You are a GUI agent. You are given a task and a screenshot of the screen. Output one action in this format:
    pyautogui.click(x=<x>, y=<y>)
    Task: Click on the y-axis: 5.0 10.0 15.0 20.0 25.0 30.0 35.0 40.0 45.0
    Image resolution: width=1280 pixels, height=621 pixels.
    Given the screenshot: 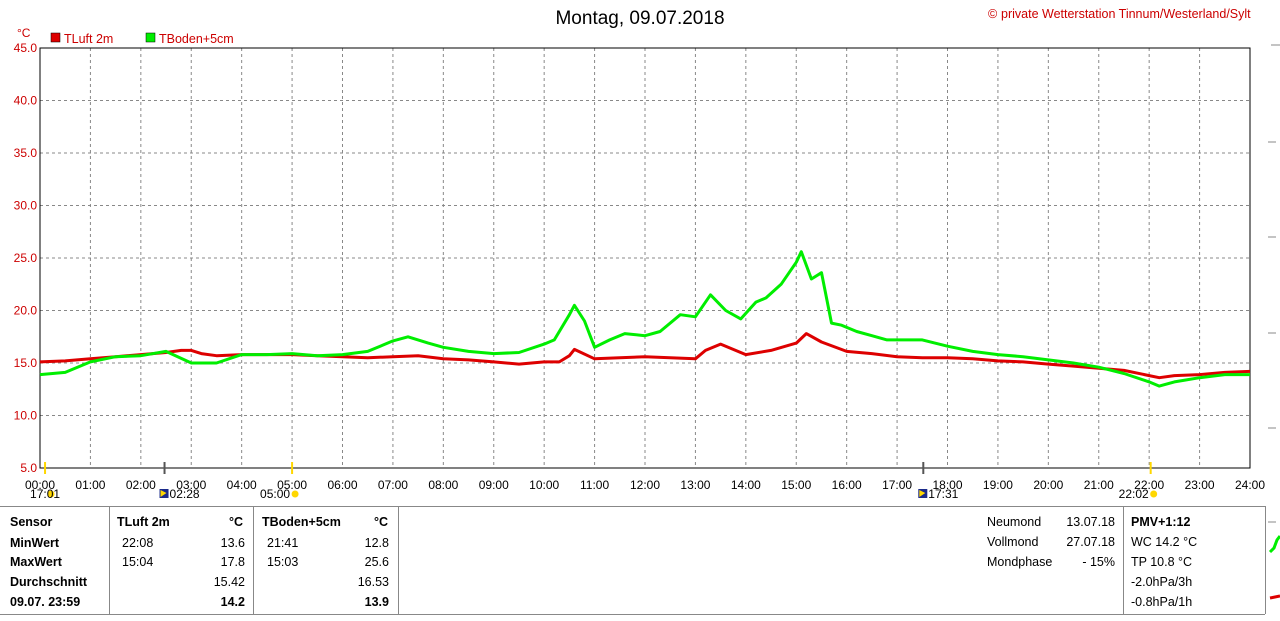 What is the action you would take?
    pyautogui.click(x=26, y=258)
    